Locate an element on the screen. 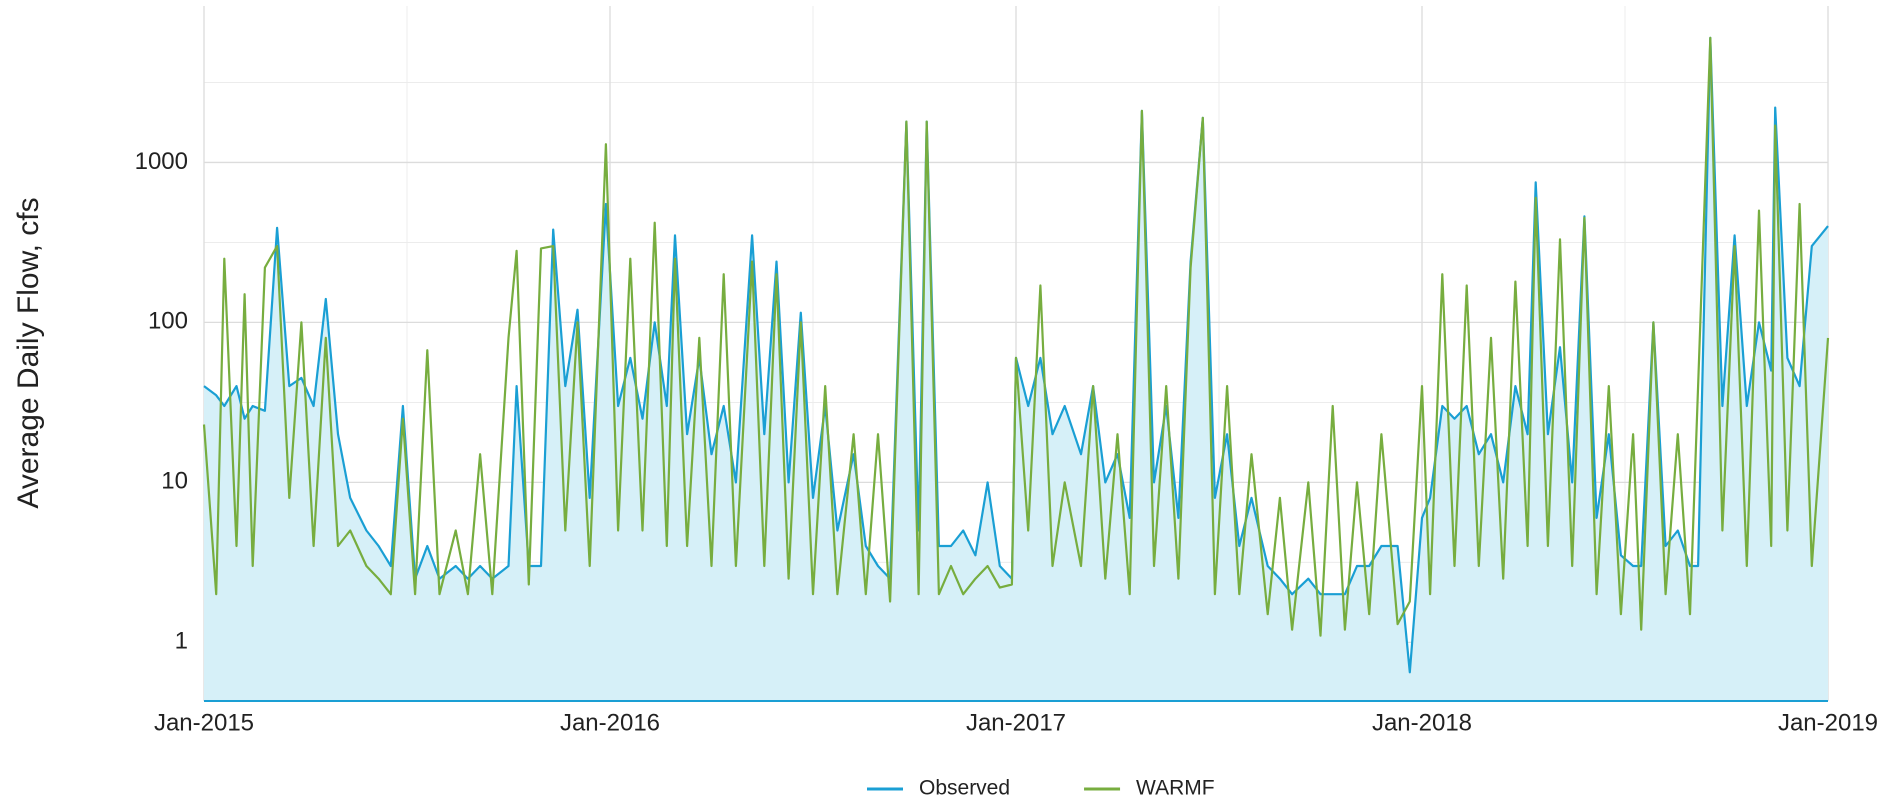 The width and height of the screenshot is (1901, 801). x-tick-label: Jan-2016 is located at coordinates (610, 722).